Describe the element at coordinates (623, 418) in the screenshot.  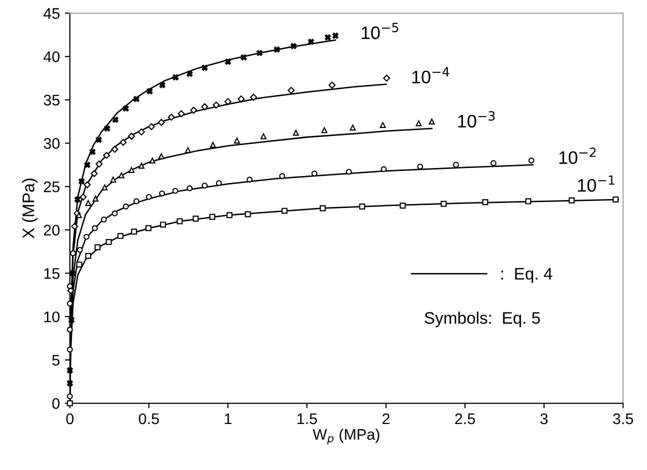
I see `x-tick-label: 3.5` at that location.